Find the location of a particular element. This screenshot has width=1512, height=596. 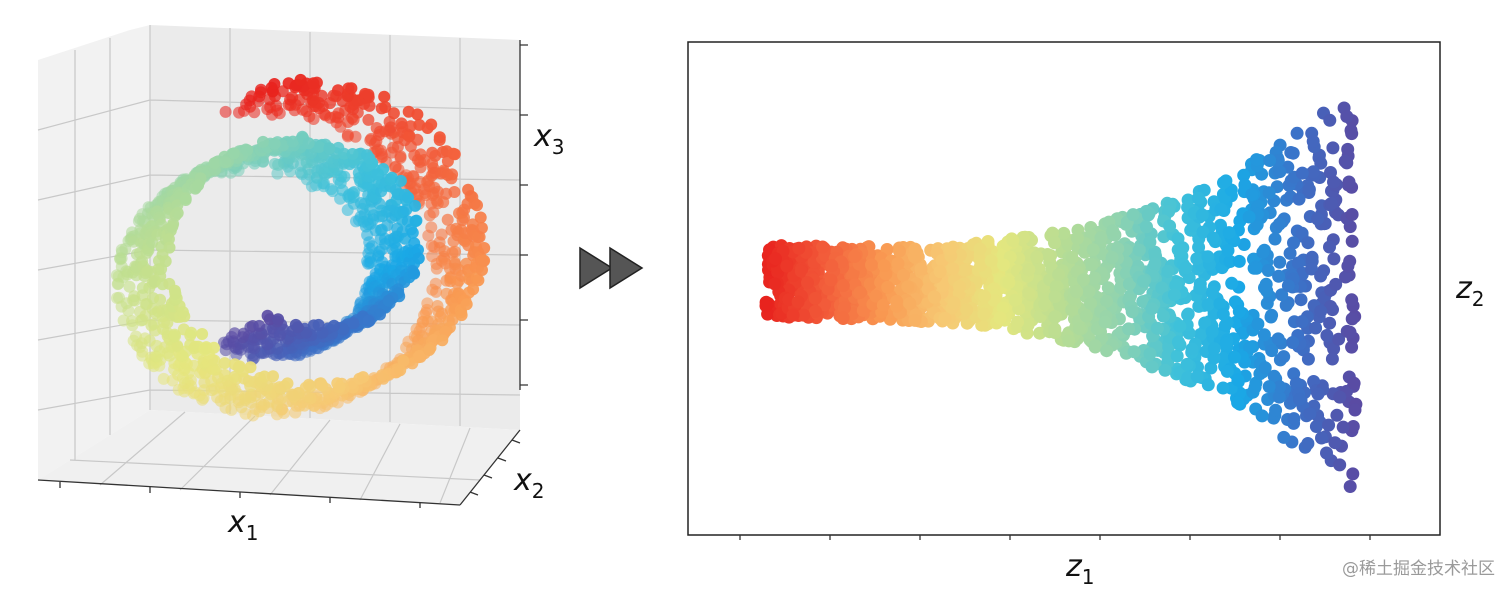

watermark: @稀土掘金技术社区 is located at coordinates (1418, 569).